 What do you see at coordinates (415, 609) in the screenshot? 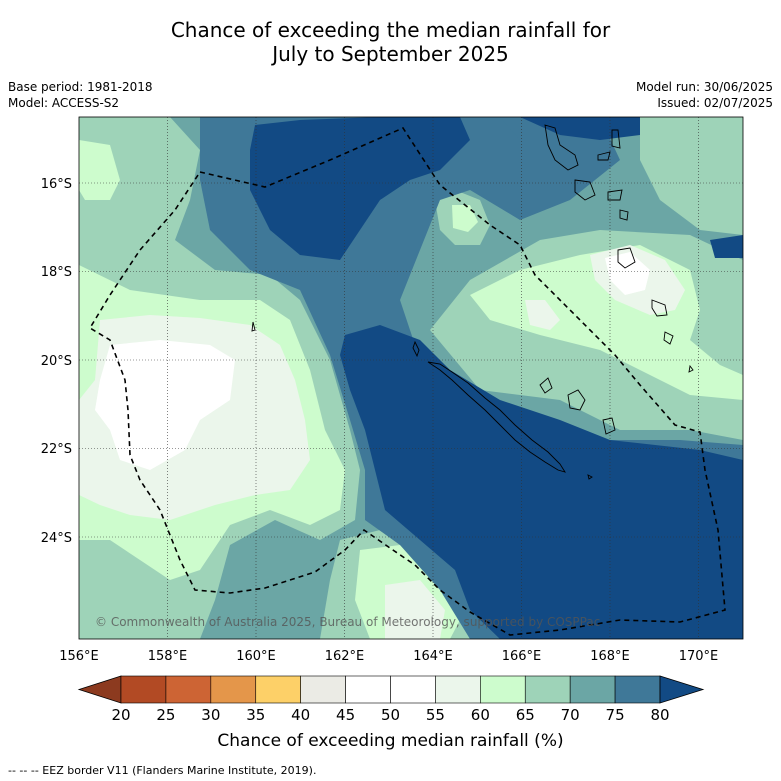
I see `band-55-60-south` at bounding box center [415, 609].